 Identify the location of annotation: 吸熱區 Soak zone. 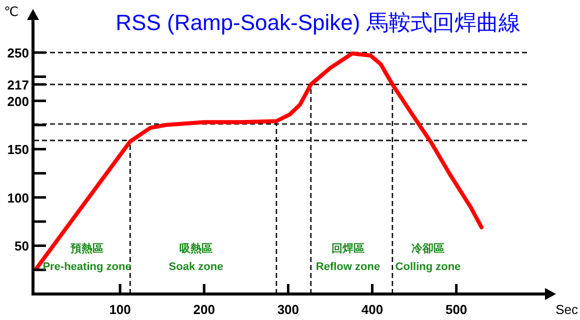
(196, 258).